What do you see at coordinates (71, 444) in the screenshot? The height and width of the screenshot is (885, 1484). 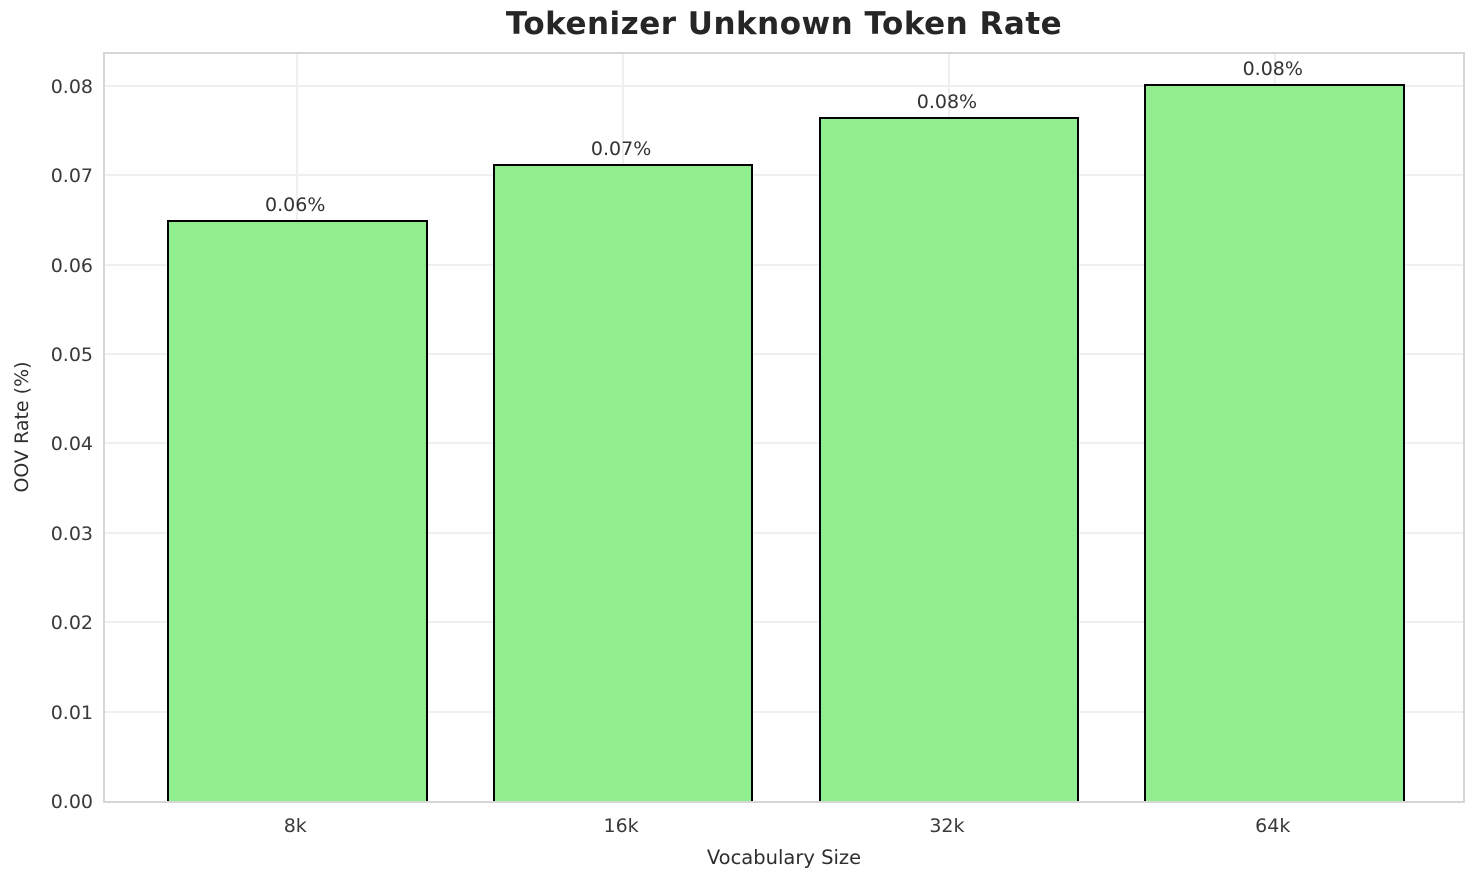 I see `y-tick-label: 0.04` at bounding box center [71, 444].